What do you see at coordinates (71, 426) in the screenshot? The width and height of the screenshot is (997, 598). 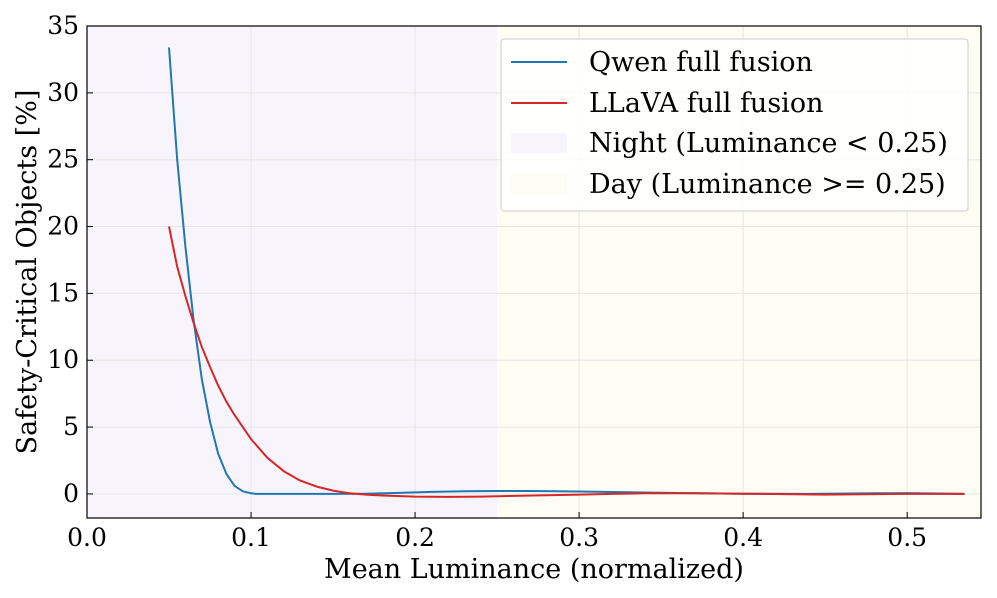 I see `y-tick-label: 5` at bounding box center [71, 426].